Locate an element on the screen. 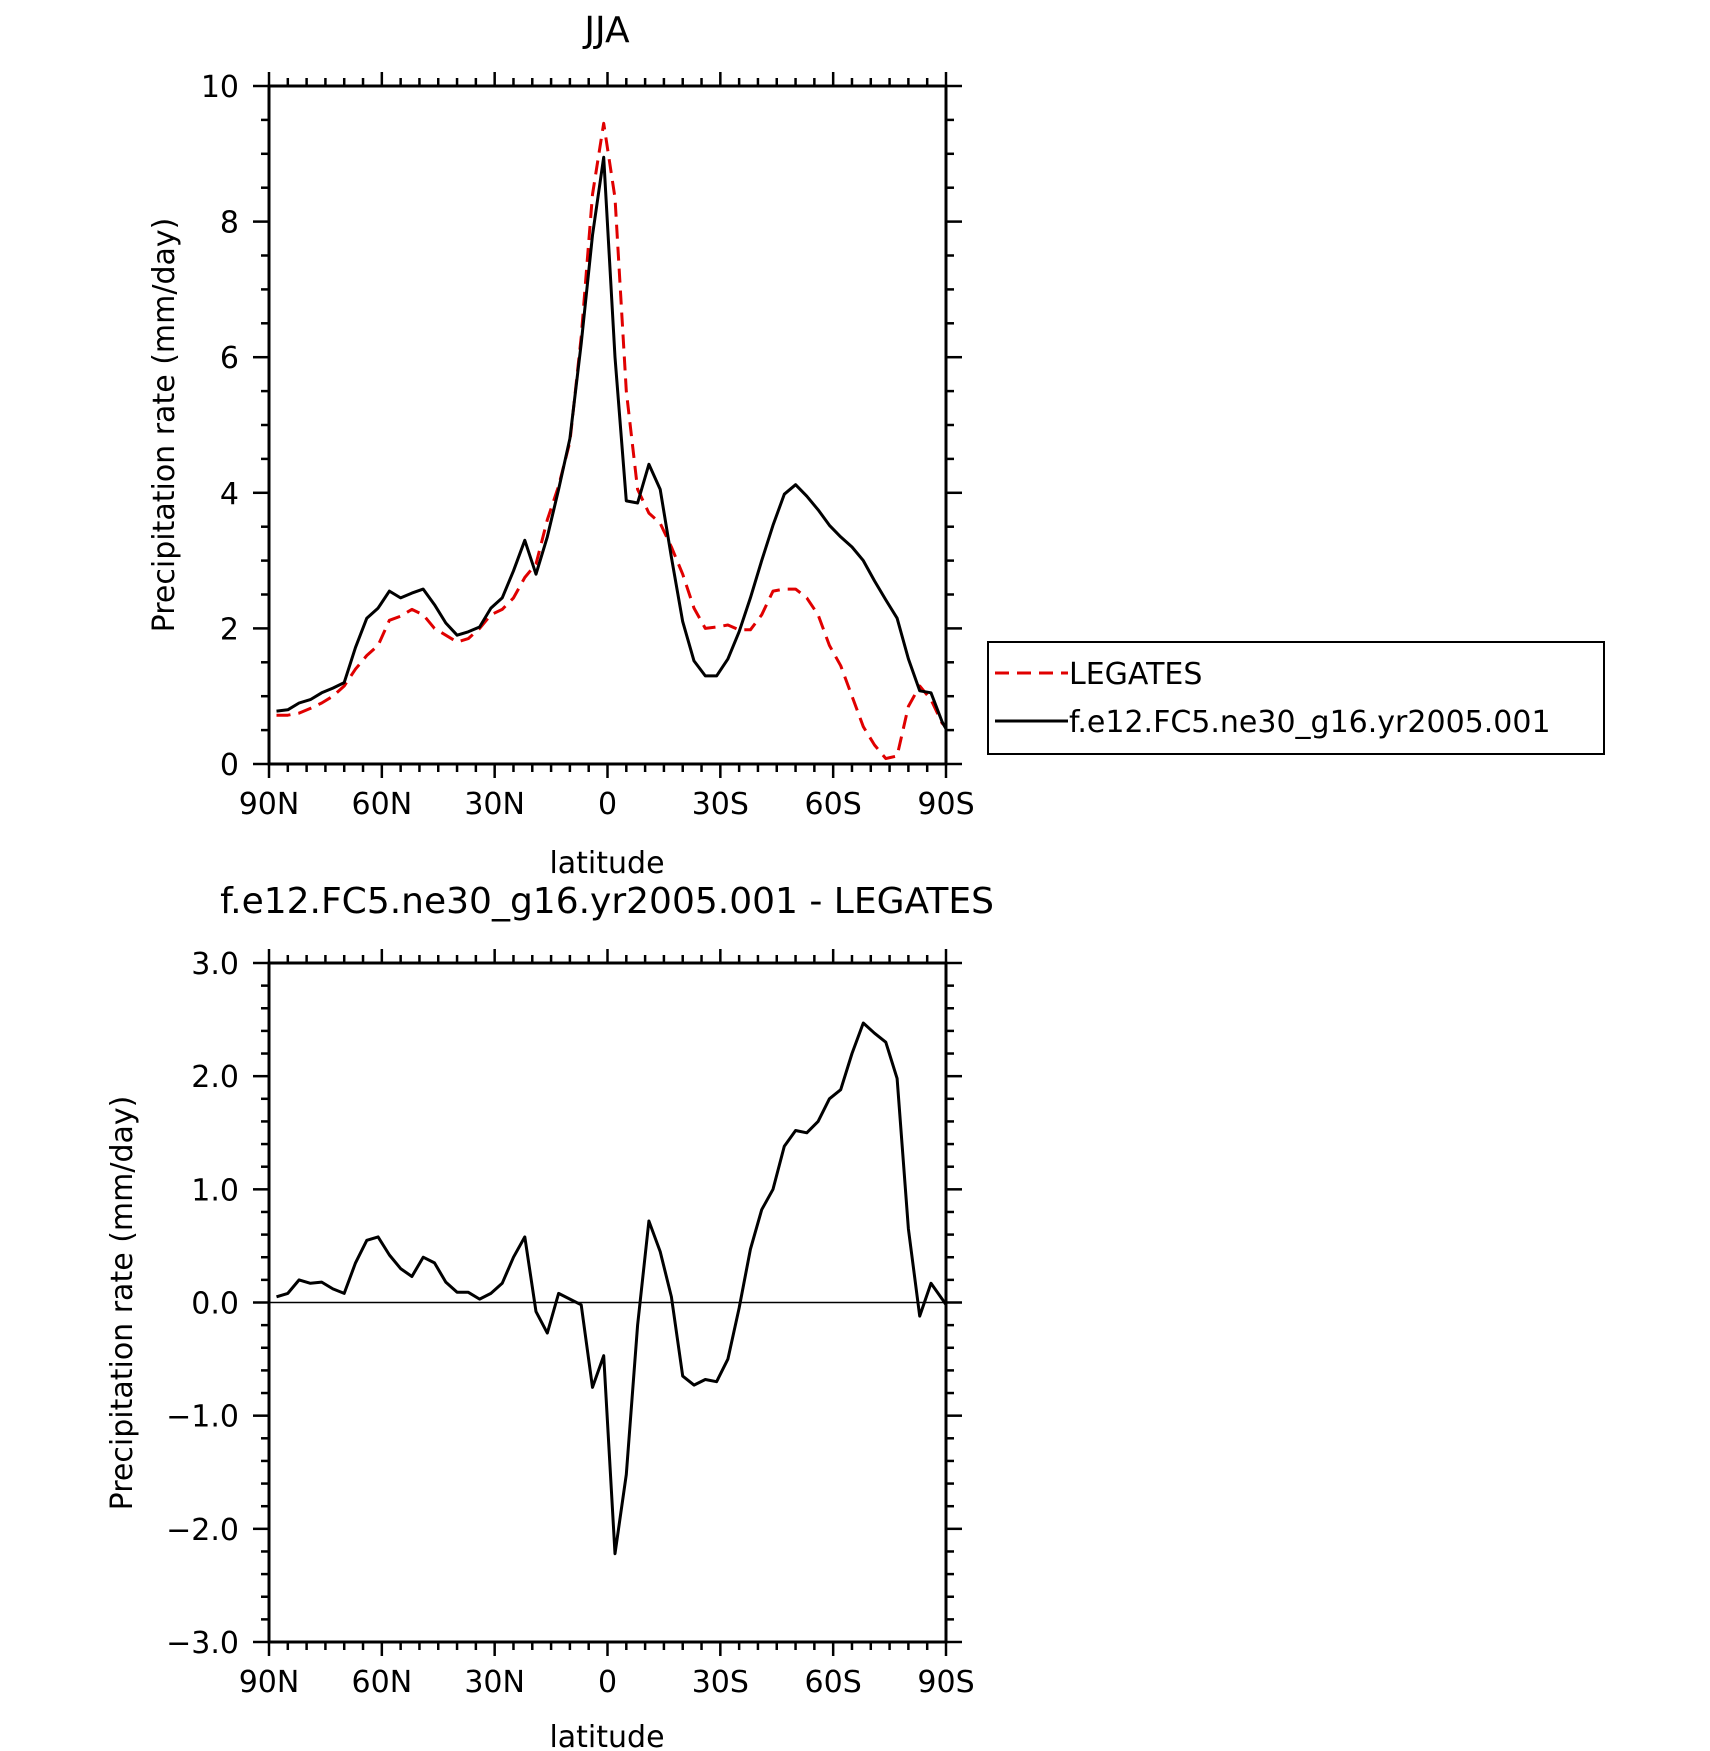 The height and width of the screenshot is (1751, 1710). bottom-plot-title: f.e12.FC5.ne30_g16.yr2005.001 - LEGATES is located at coordinates (607, 901).